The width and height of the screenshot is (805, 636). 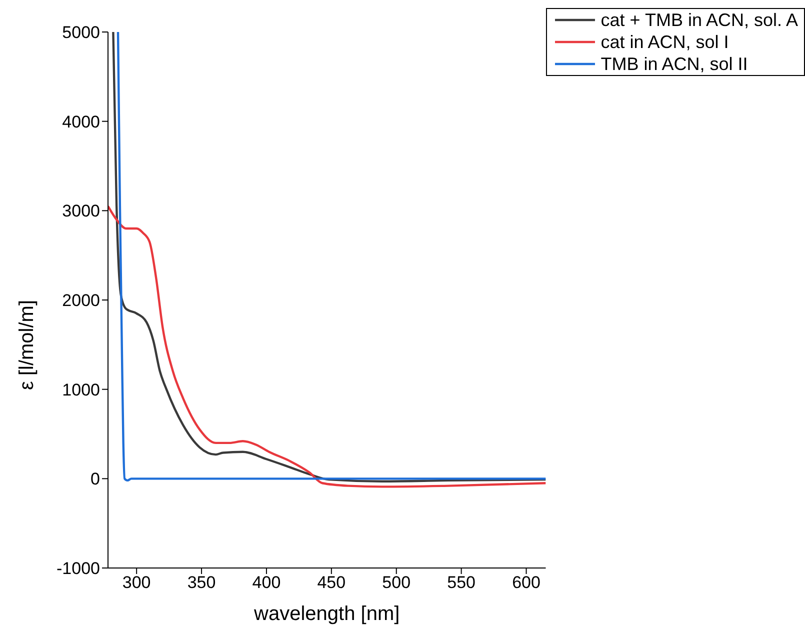 I want to click on legend-label: cat in ACN, sol I, so click(x=664, y=42).